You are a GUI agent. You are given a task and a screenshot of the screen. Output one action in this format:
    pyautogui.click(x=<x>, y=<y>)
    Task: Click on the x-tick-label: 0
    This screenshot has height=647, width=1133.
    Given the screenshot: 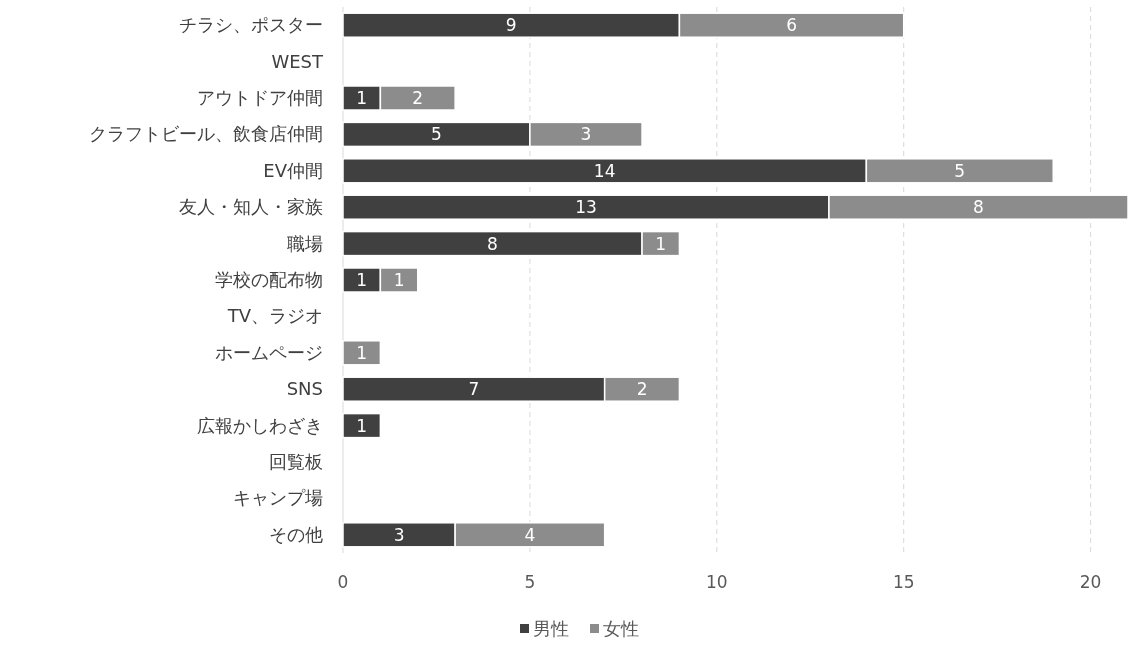 What is the action you would take?
    pyautogui.click(x=343, y=582)
    